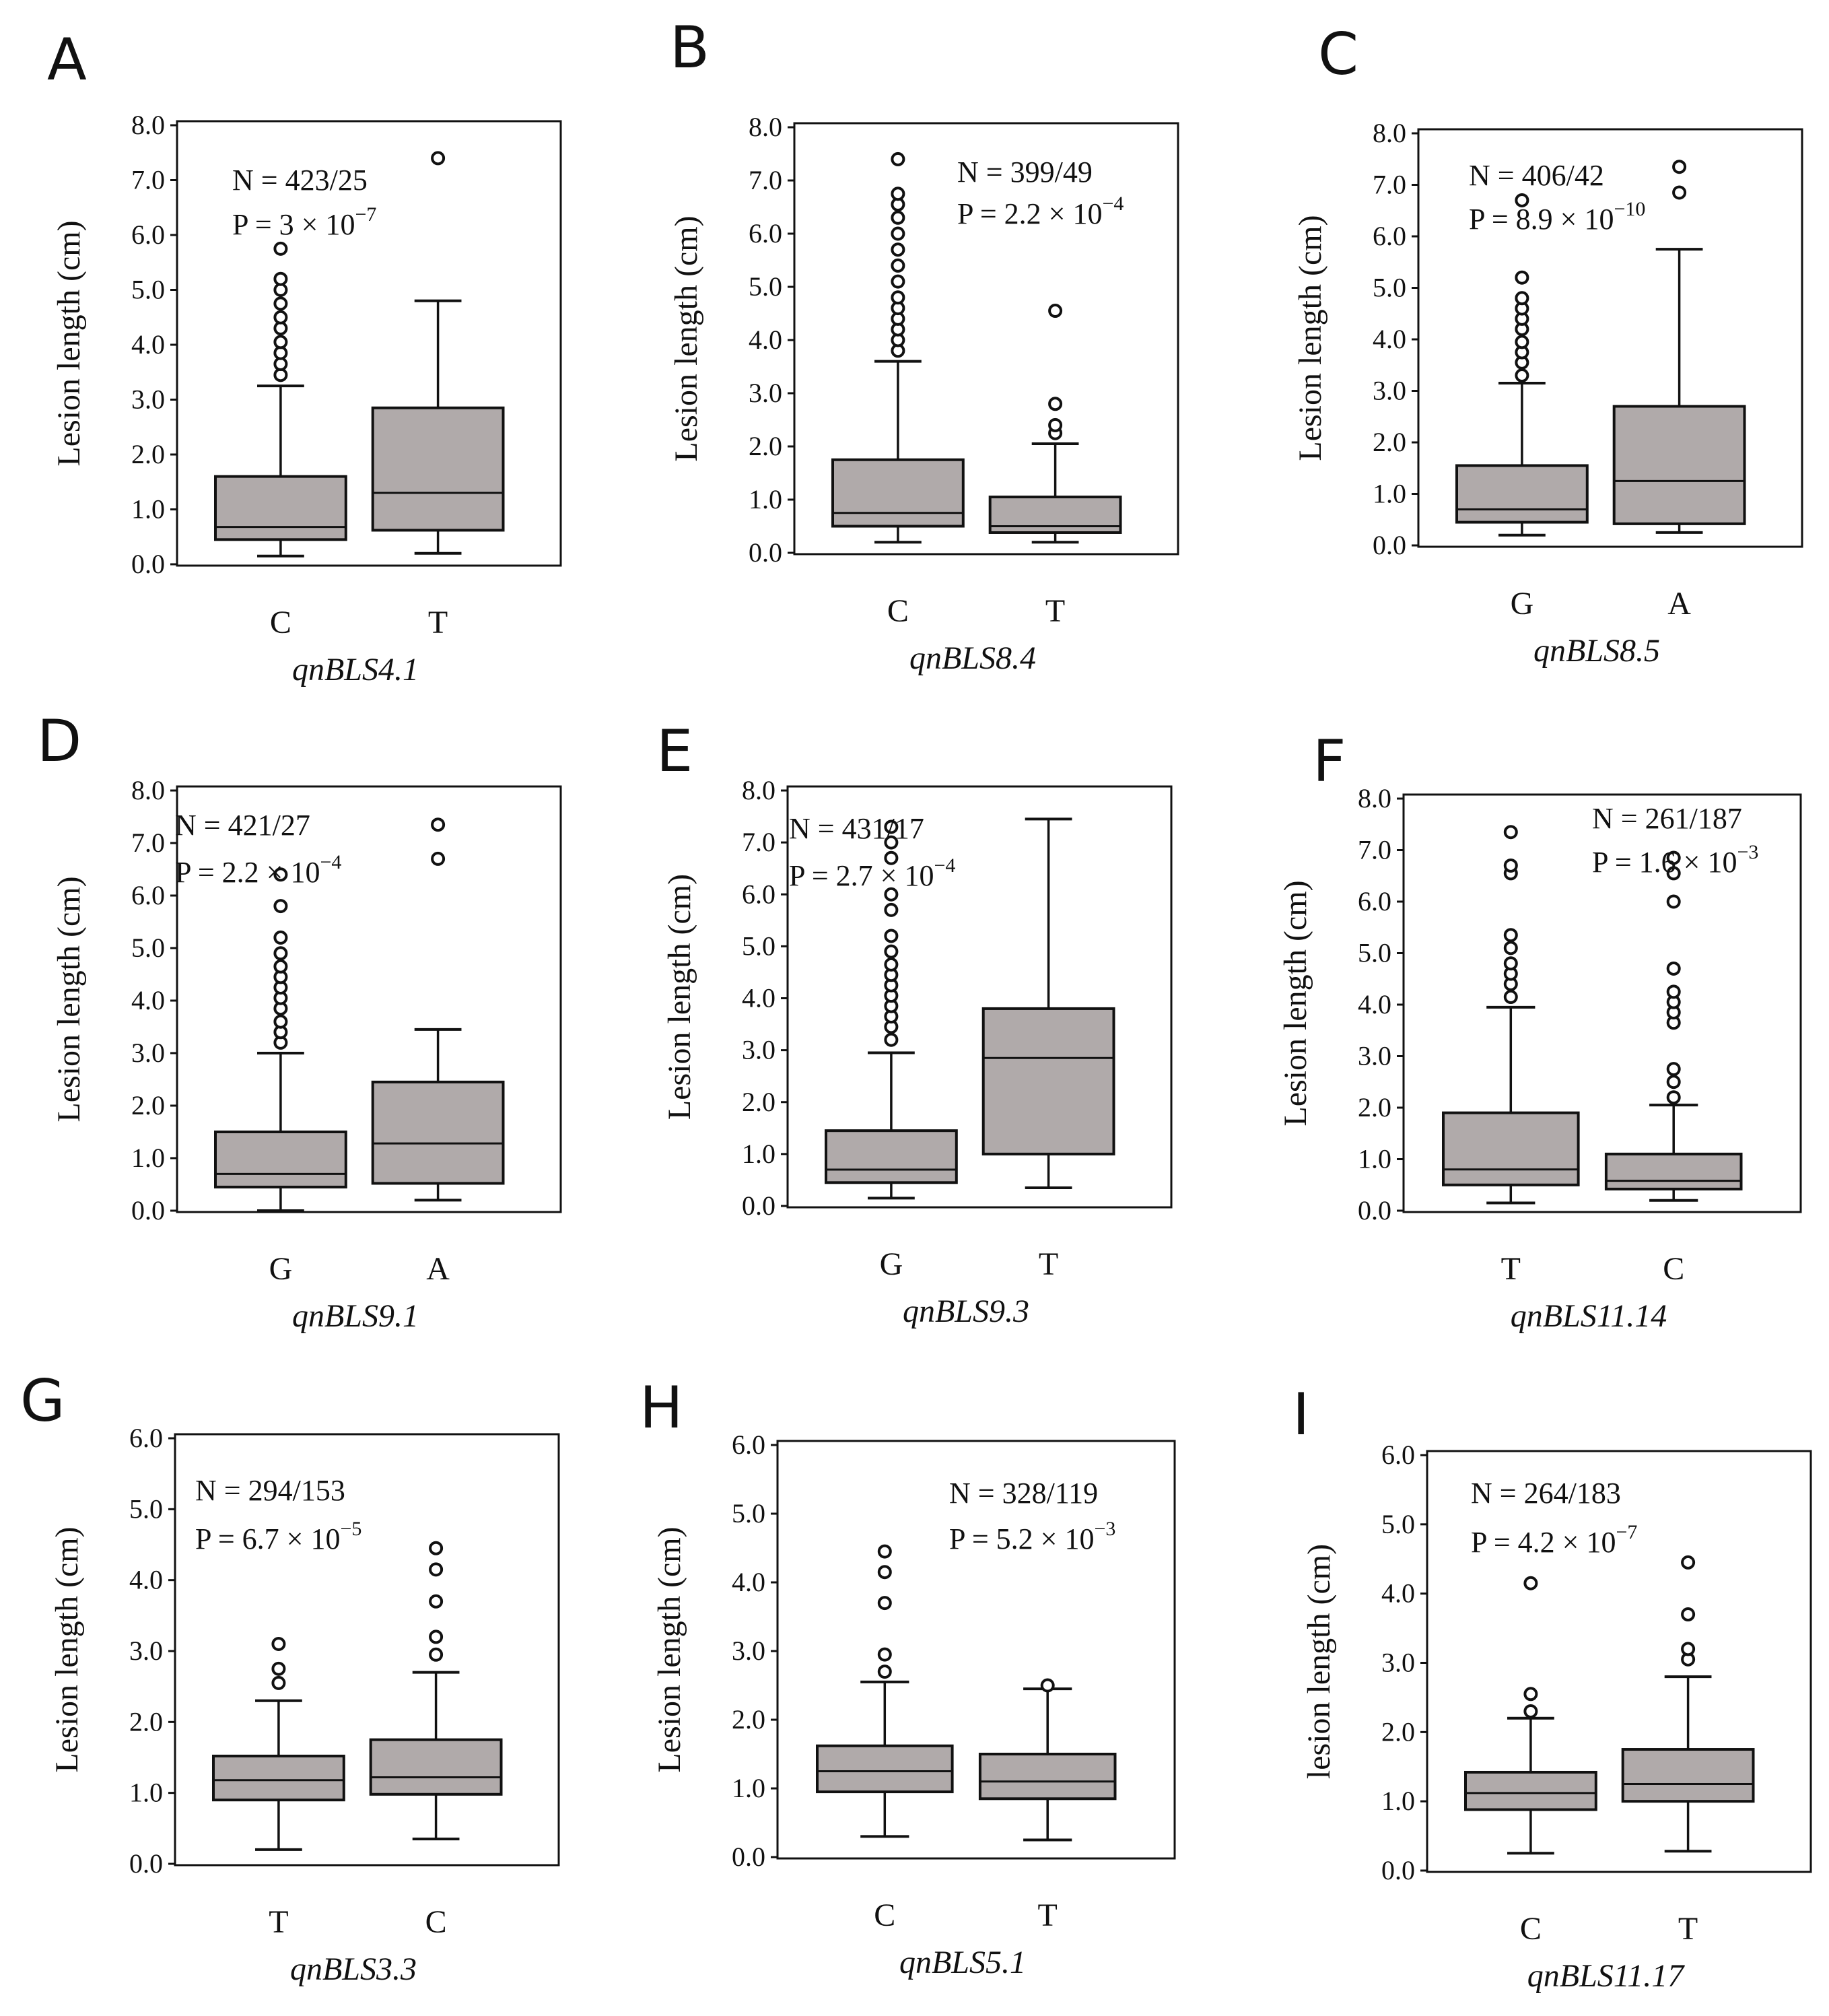  What do you see at coordinates (242, 825) in the screenshot?
I see `n-annotation: N = 421/27` at bounding box center [242, 825].